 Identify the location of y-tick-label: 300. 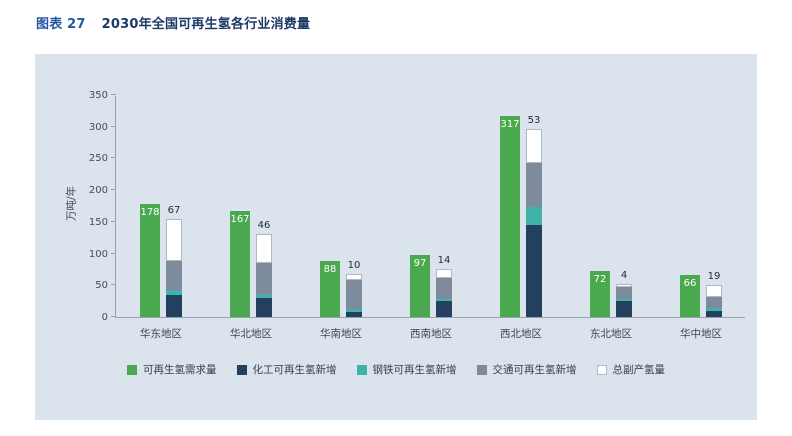
(98, 127).